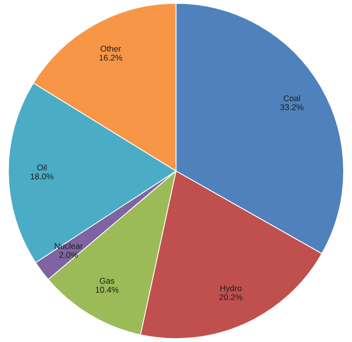 The height and width of the screenshot is (342, 352). What do you see at coordinates (42, 177) in the screenshot?
I see `data-label: 18.0%` at bounding box center [42, 177].